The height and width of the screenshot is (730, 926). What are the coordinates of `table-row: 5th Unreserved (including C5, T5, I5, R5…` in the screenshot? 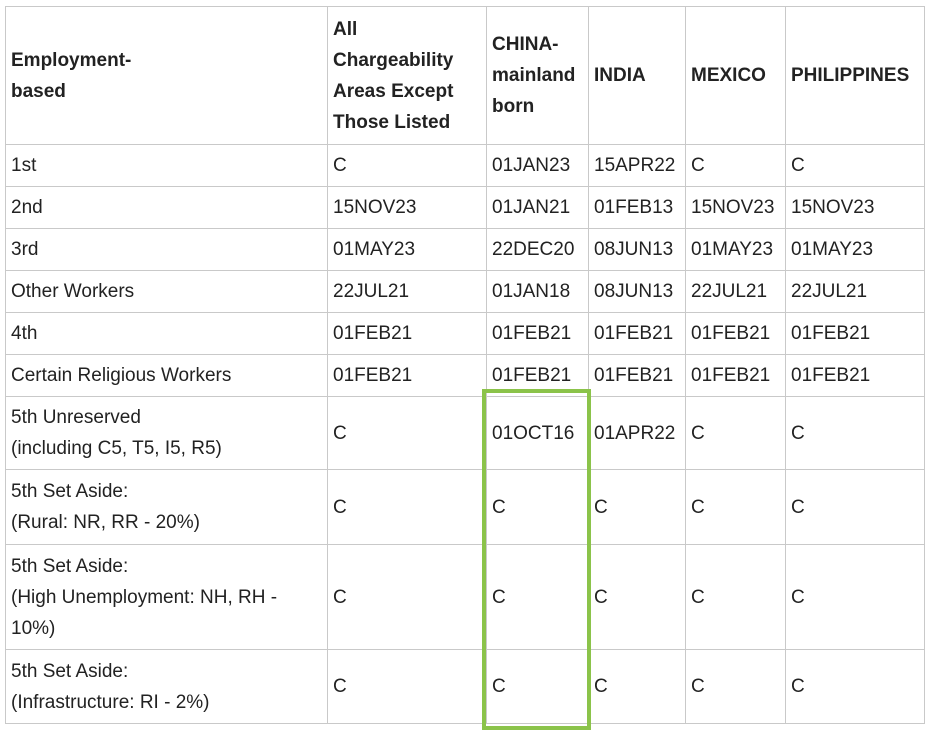 It's located at (465, 433).